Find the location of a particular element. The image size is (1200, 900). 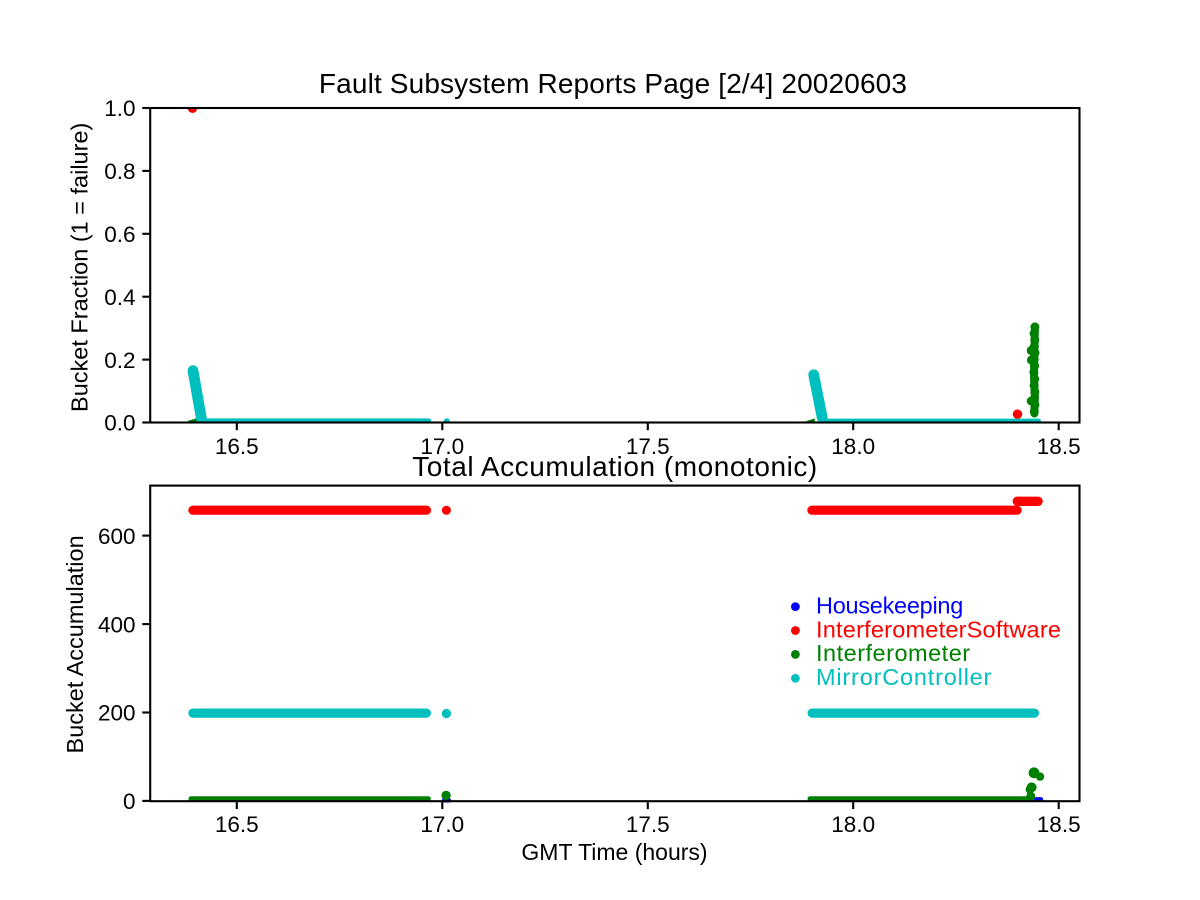

svg-text: Total Accumulation (monotonic) is located at coordinates (615, 466).